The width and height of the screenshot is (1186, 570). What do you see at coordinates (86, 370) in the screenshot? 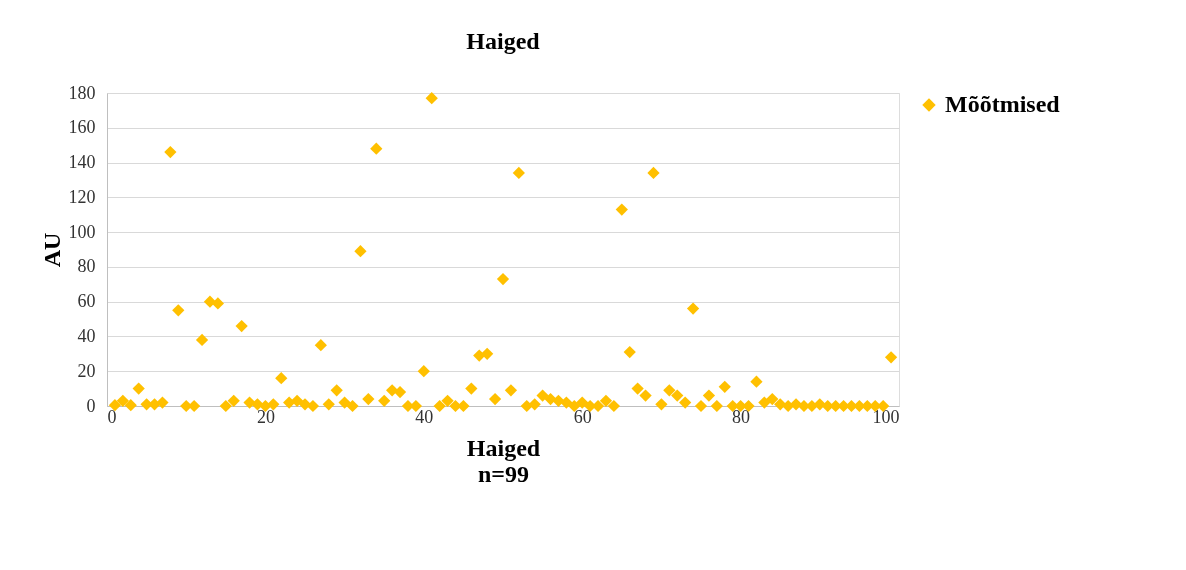
I see `y-tick-label: 20` at bounding box center [86, 370].